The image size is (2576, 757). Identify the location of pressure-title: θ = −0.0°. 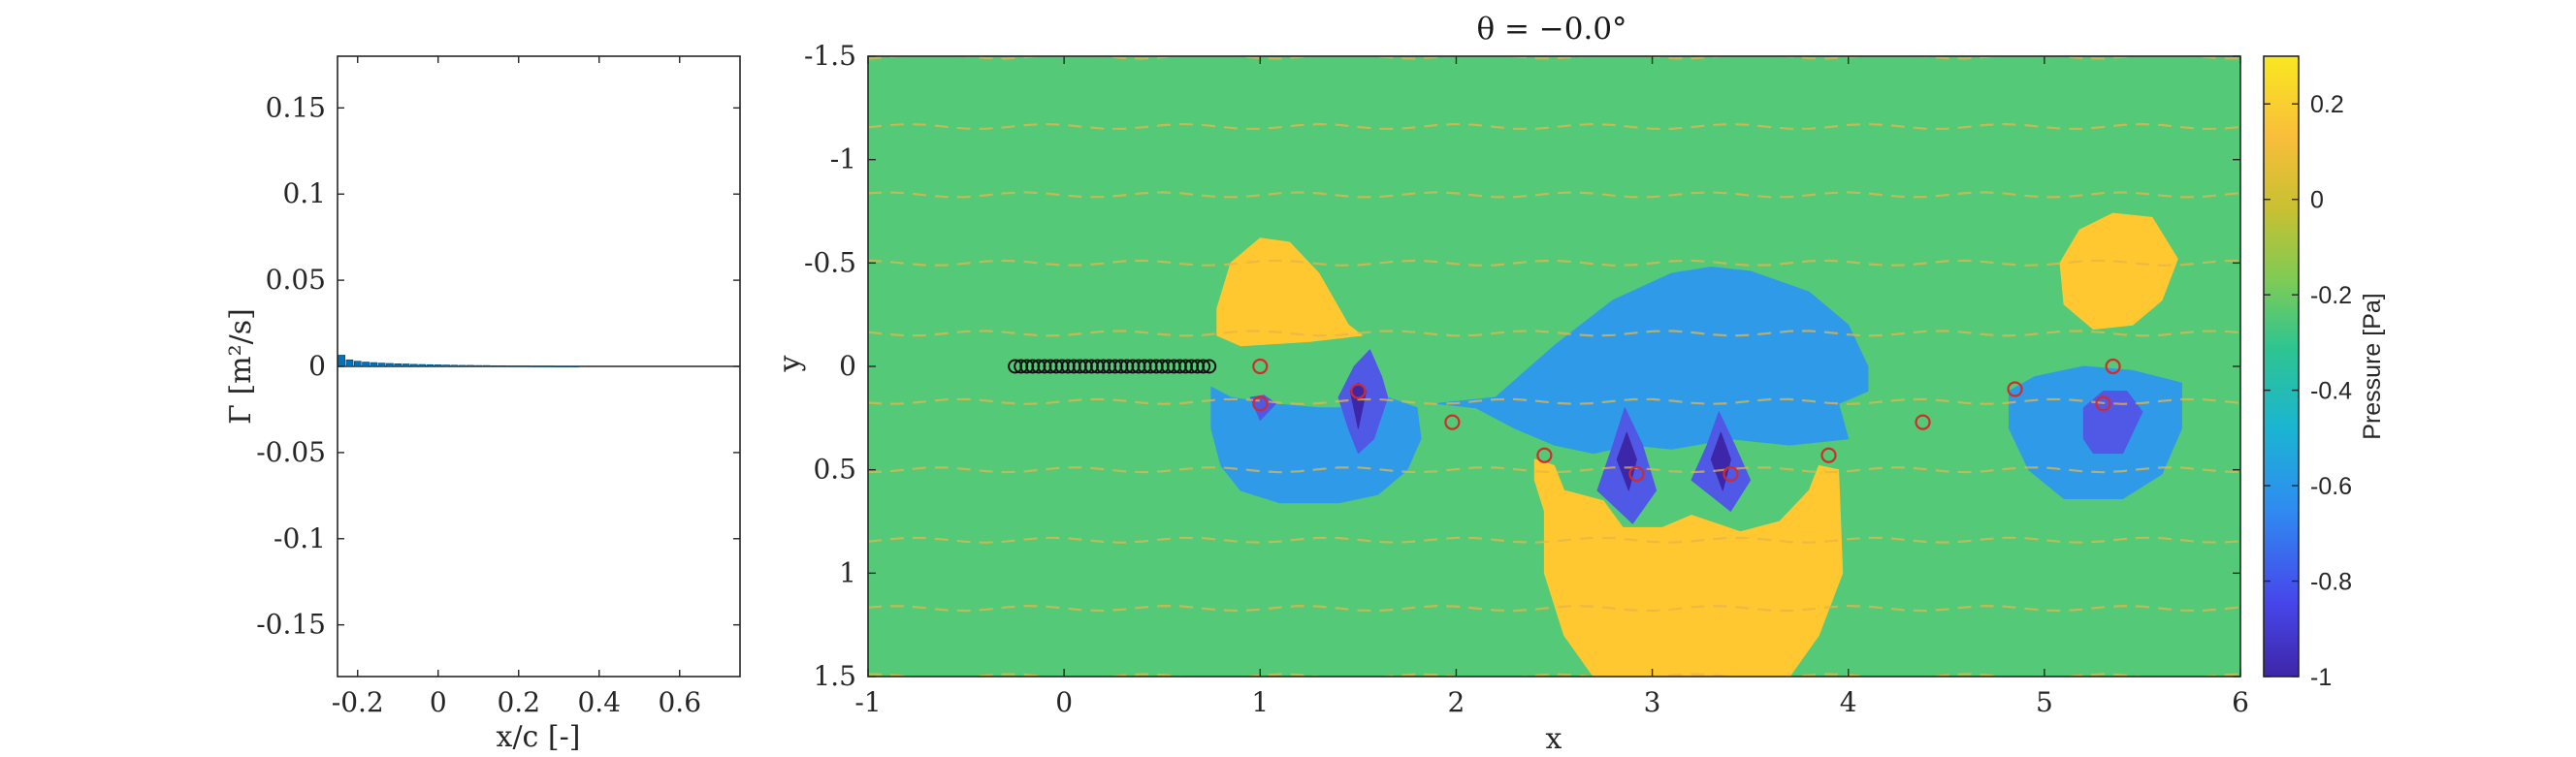
(1551, 29).